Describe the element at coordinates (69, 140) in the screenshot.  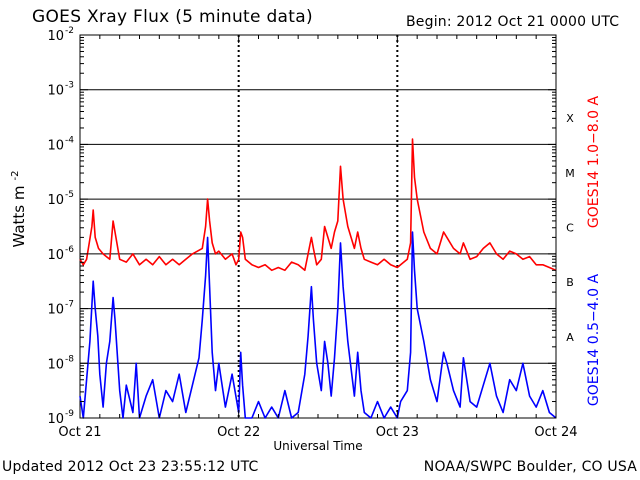
I see `y-tick-exponent: -4` at that location.